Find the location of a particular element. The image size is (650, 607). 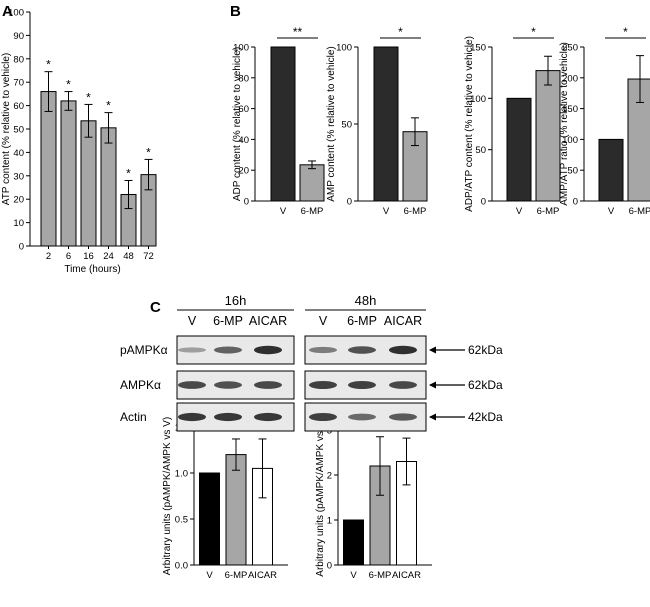

y-tick-label: 90 is located at coordinates (18, 36).